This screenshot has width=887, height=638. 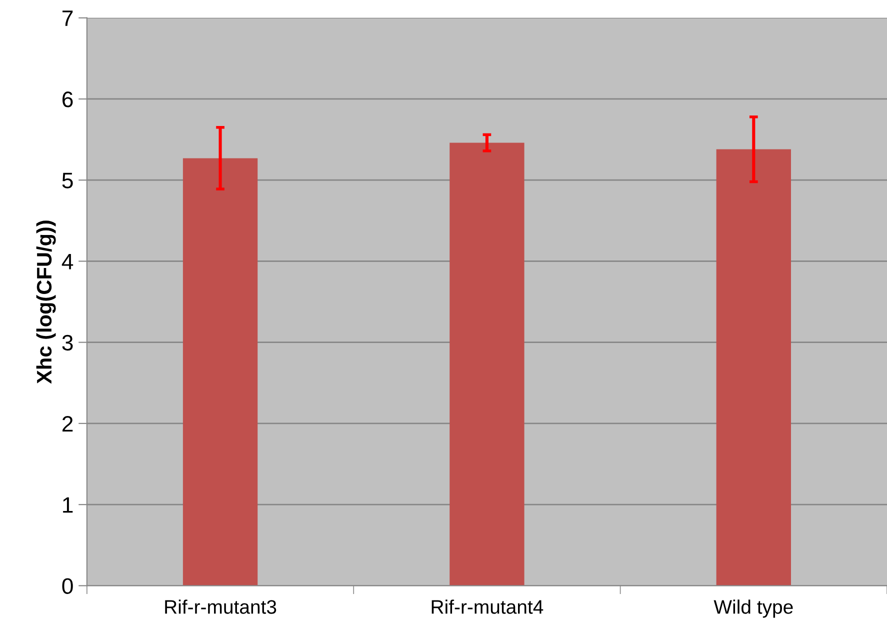 What do you see at coordinates (67, 586) in the screenshot?
I see `y-tick-label: 0` at bounding box center [67, 586].